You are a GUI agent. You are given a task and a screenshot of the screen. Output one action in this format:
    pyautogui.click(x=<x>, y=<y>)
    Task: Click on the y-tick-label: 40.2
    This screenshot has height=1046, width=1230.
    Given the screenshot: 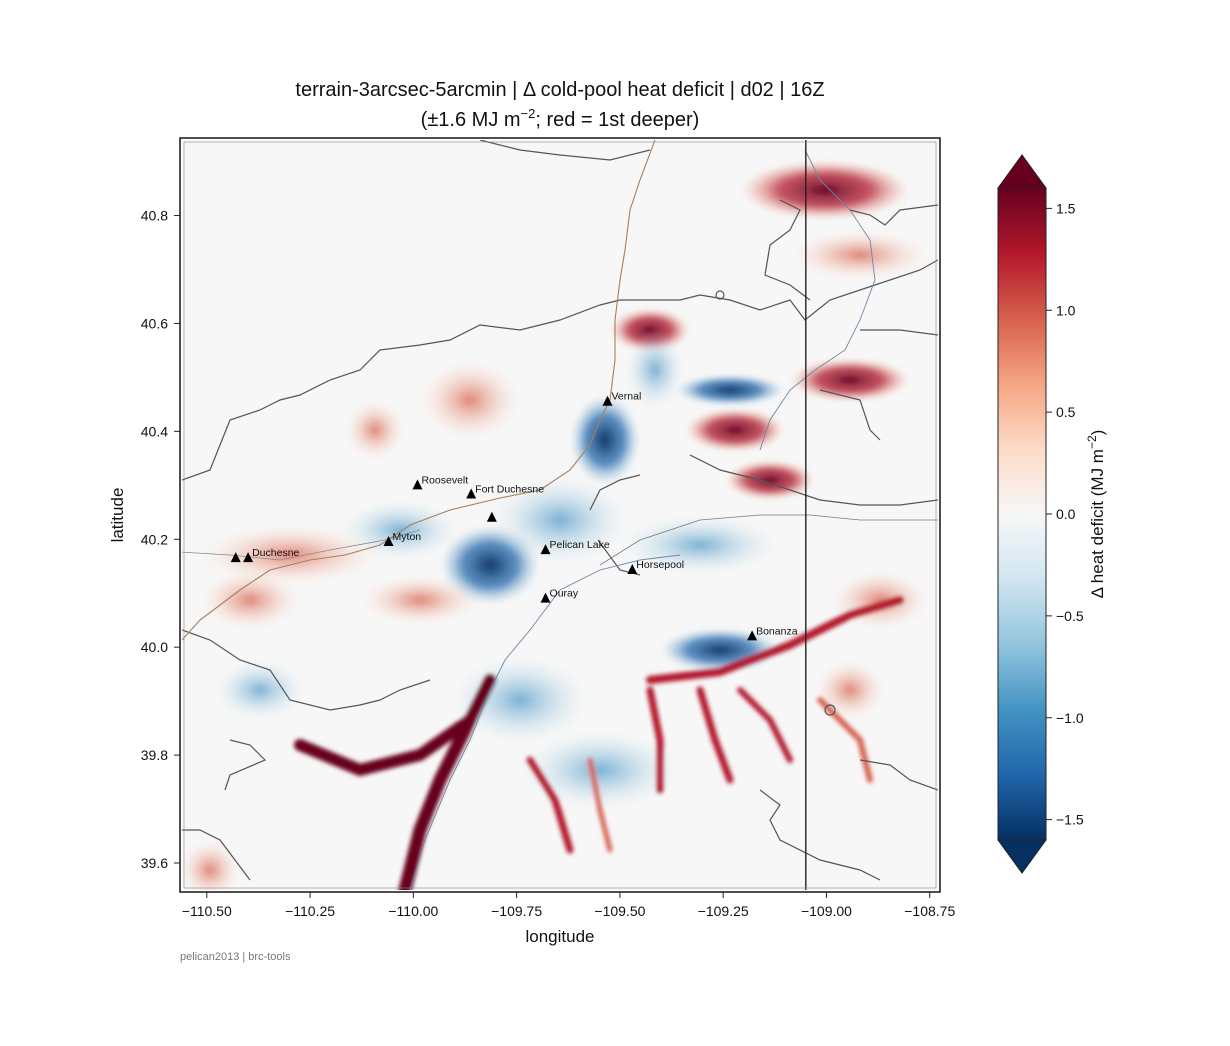 What is the action you would take?
    pyautogui.click(x=154, y=539)
    